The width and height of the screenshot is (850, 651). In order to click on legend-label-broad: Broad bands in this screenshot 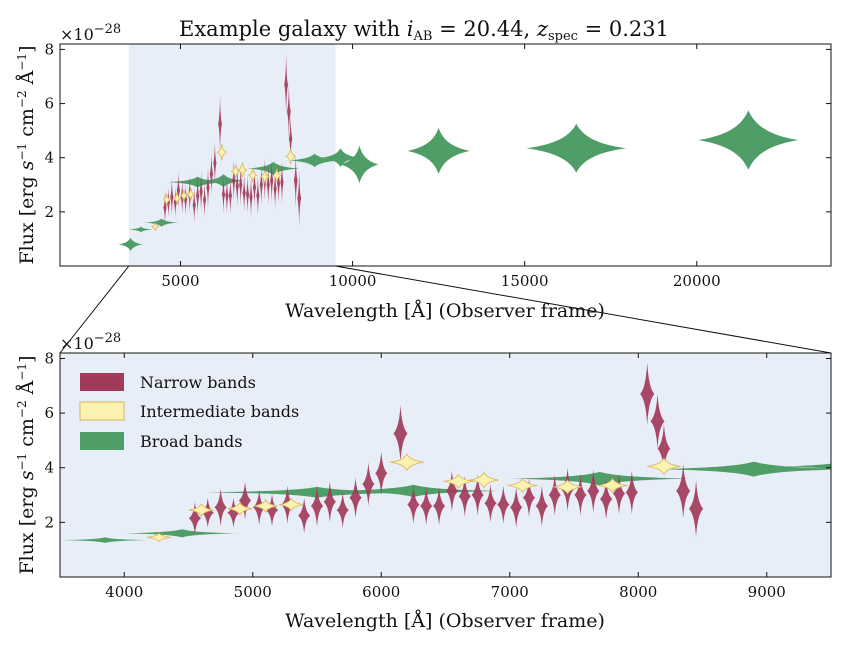, I will do `click(191, 441)`.